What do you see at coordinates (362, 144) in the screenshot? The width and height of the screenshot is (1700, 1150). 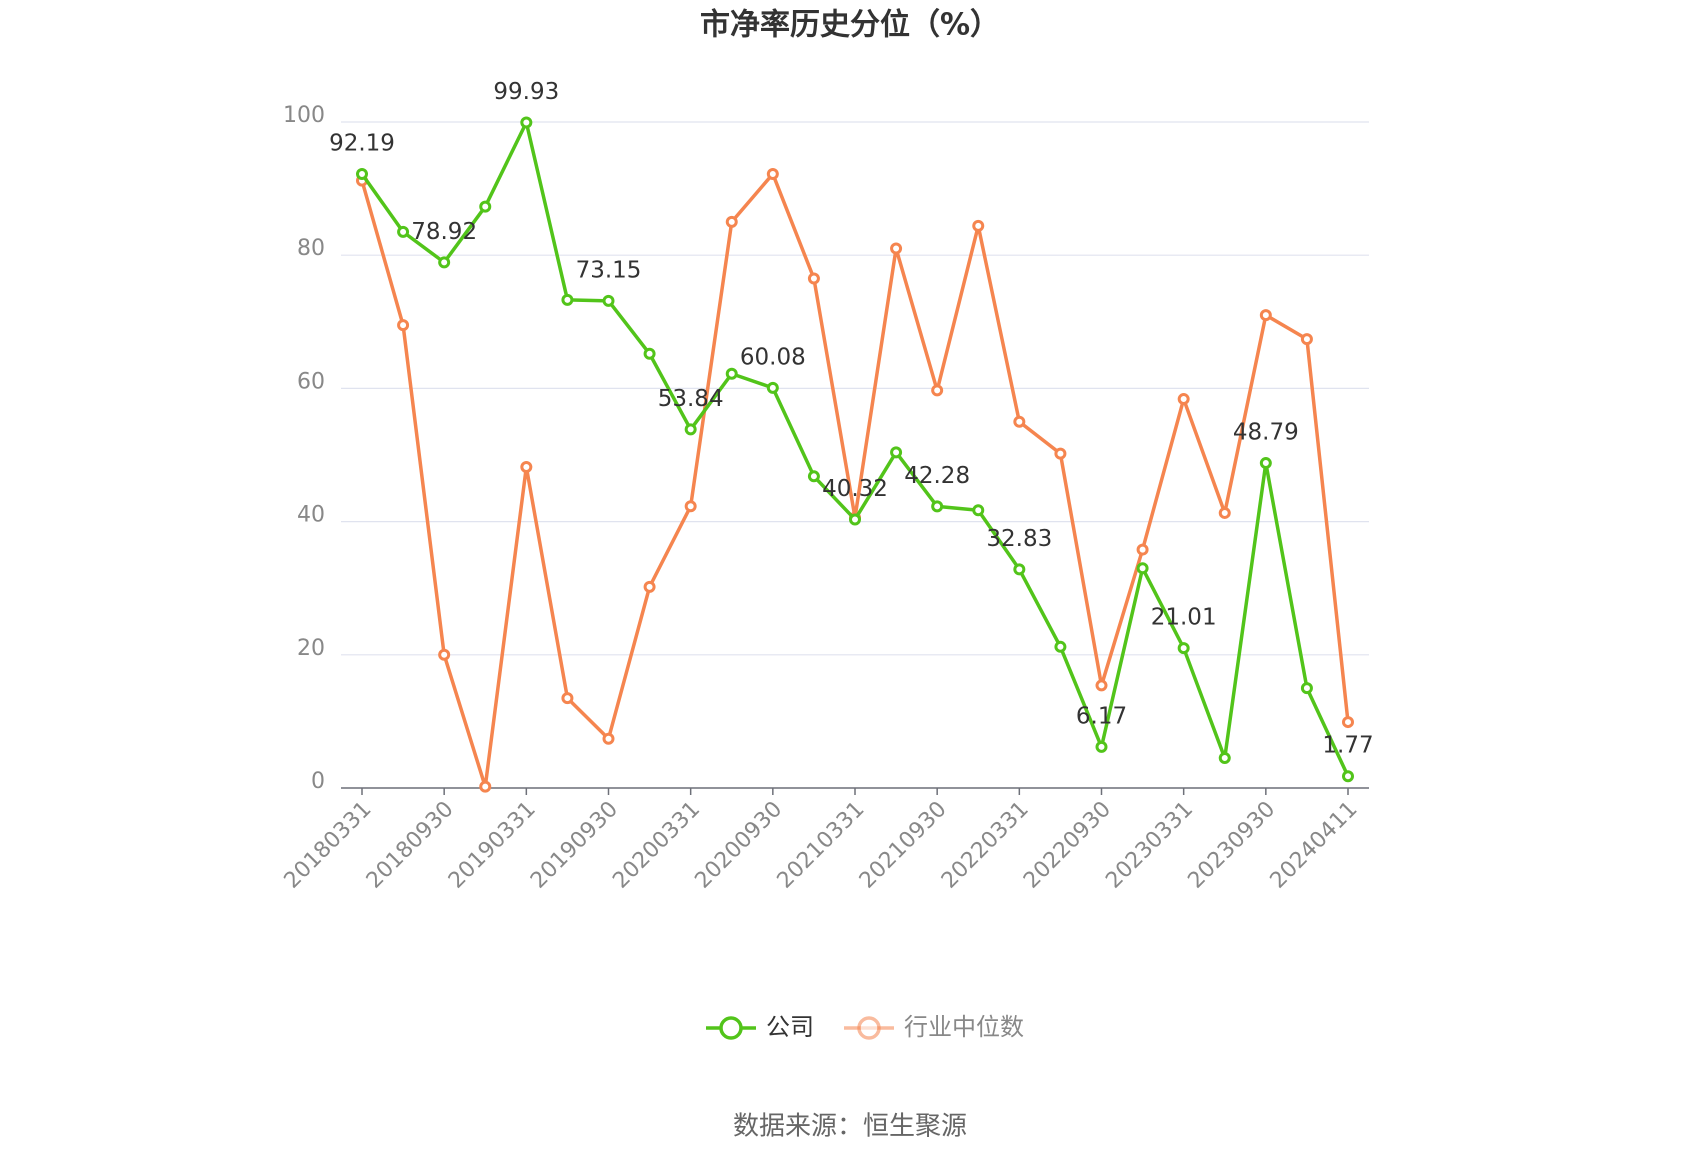 I see `data-label: 92.19` at bounding box center [362, 144].